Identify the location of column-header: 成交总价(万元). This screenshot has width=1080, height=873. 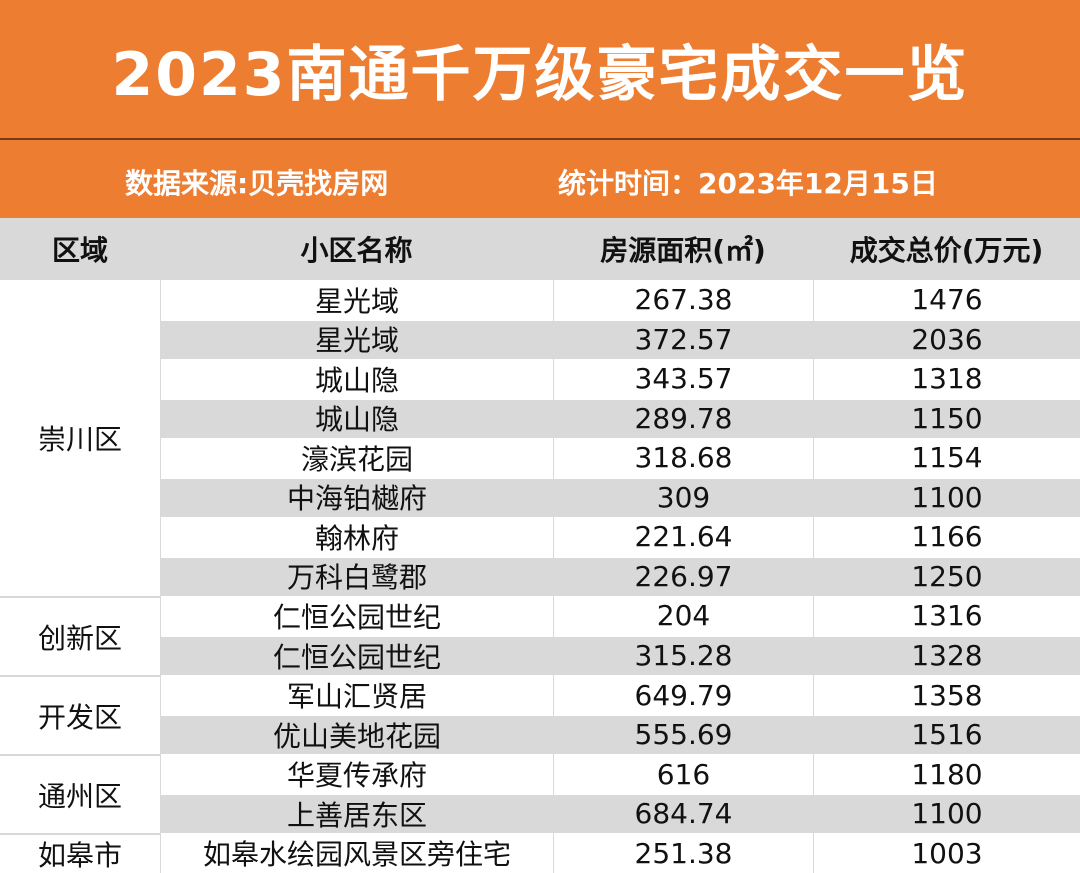
(946, 250).